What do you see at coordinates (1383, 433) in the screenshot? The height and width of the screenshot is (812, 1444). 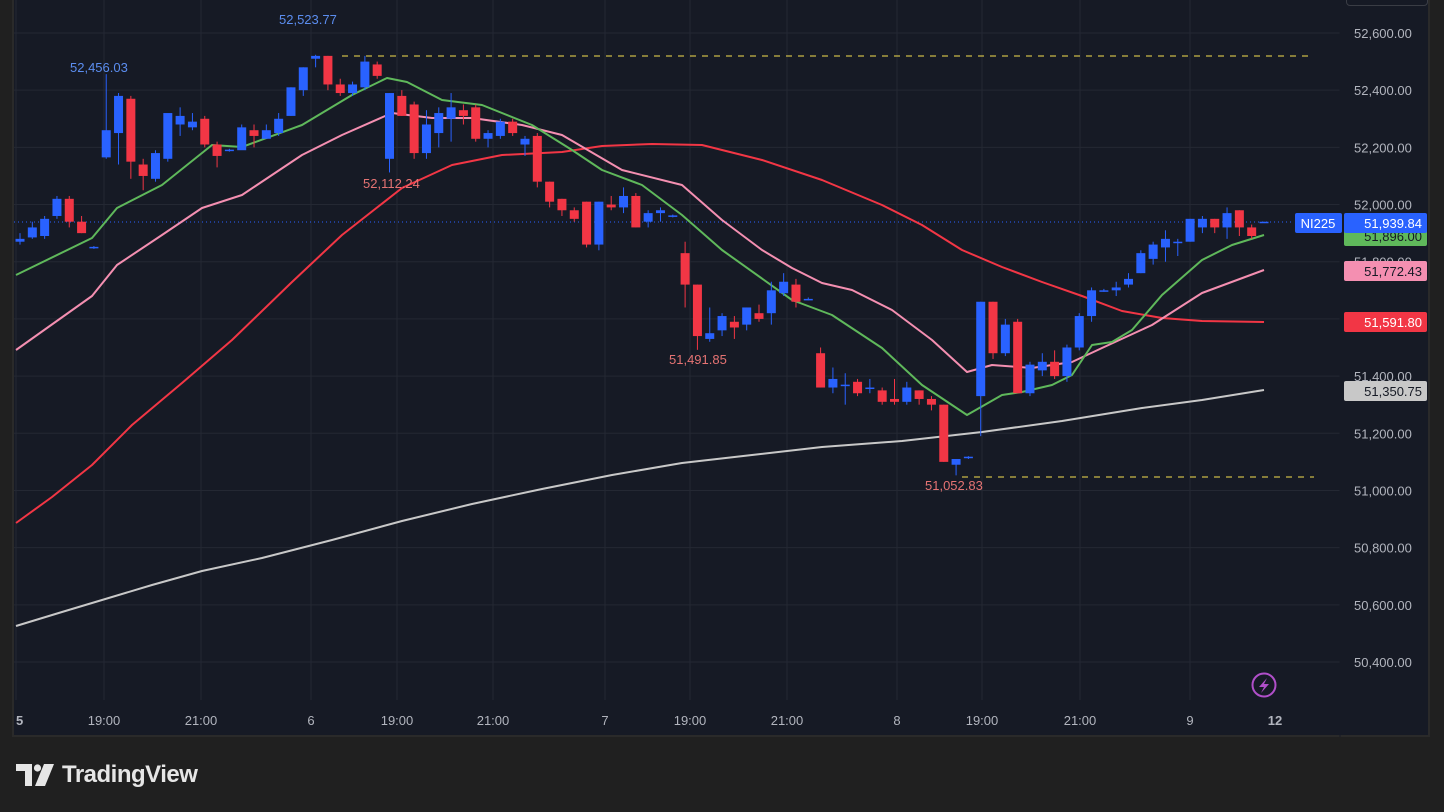 I see `y-axis-tick: 51,200.00` at bounding box center [1383, 433].